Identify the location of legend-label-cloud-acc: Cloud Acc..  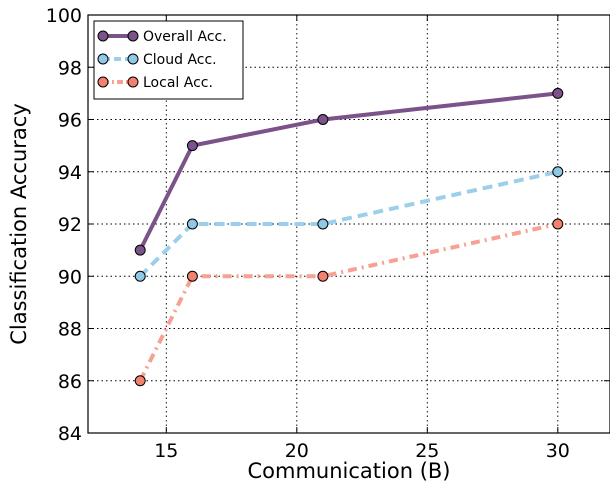
(180, 60).